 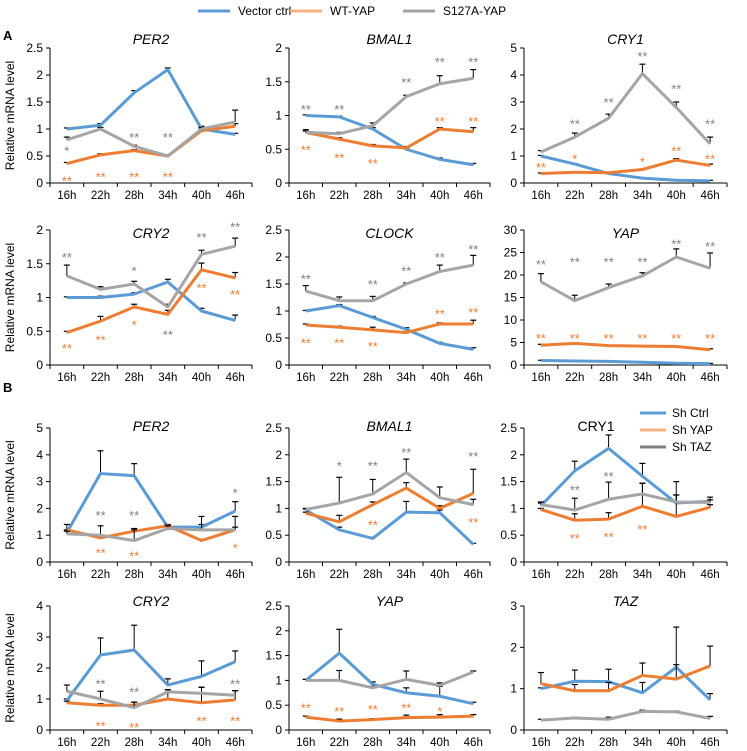 What do you see at coordinates (692, 447) in the screenshot?
I see `legend-label: Sh TAZ` at bounding box center [692, 447].